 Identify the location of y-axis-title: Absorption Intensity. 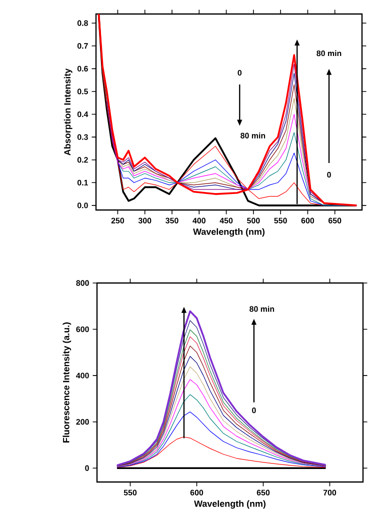
(68, 112).